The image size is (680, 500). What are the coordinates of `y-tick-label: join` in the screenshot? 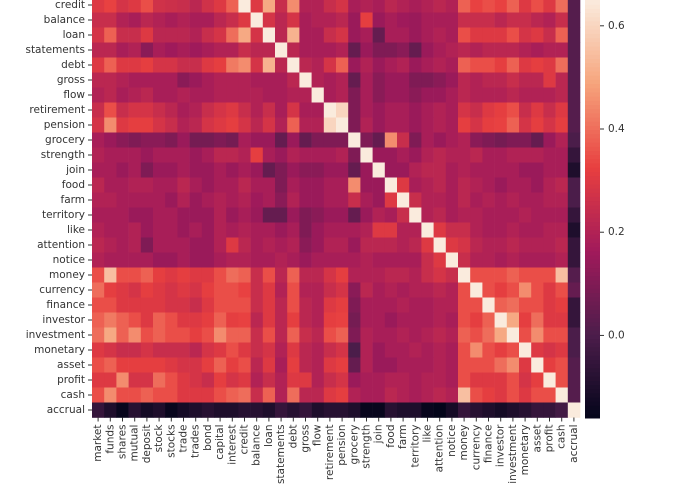 It's located at (75, 170).